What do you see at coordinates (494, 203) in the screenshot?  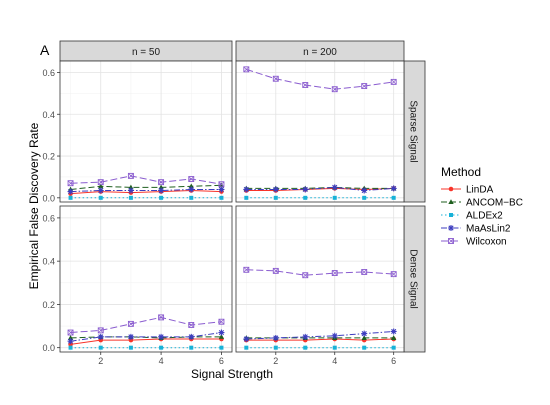 I see `legend-label: ANCOM−BC` at bounding box center [494, 203].